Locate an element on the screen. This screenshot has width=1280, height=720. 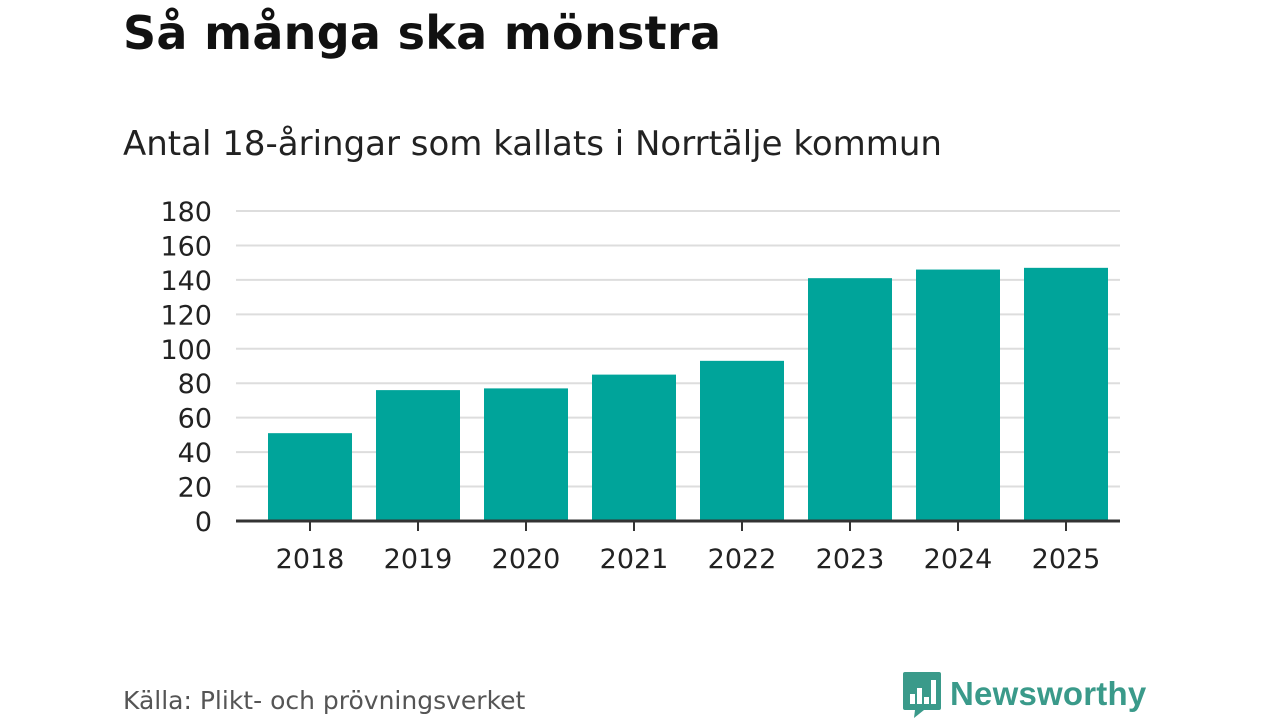
x-tick-label: 2022 is located at coordinates (742, 559).